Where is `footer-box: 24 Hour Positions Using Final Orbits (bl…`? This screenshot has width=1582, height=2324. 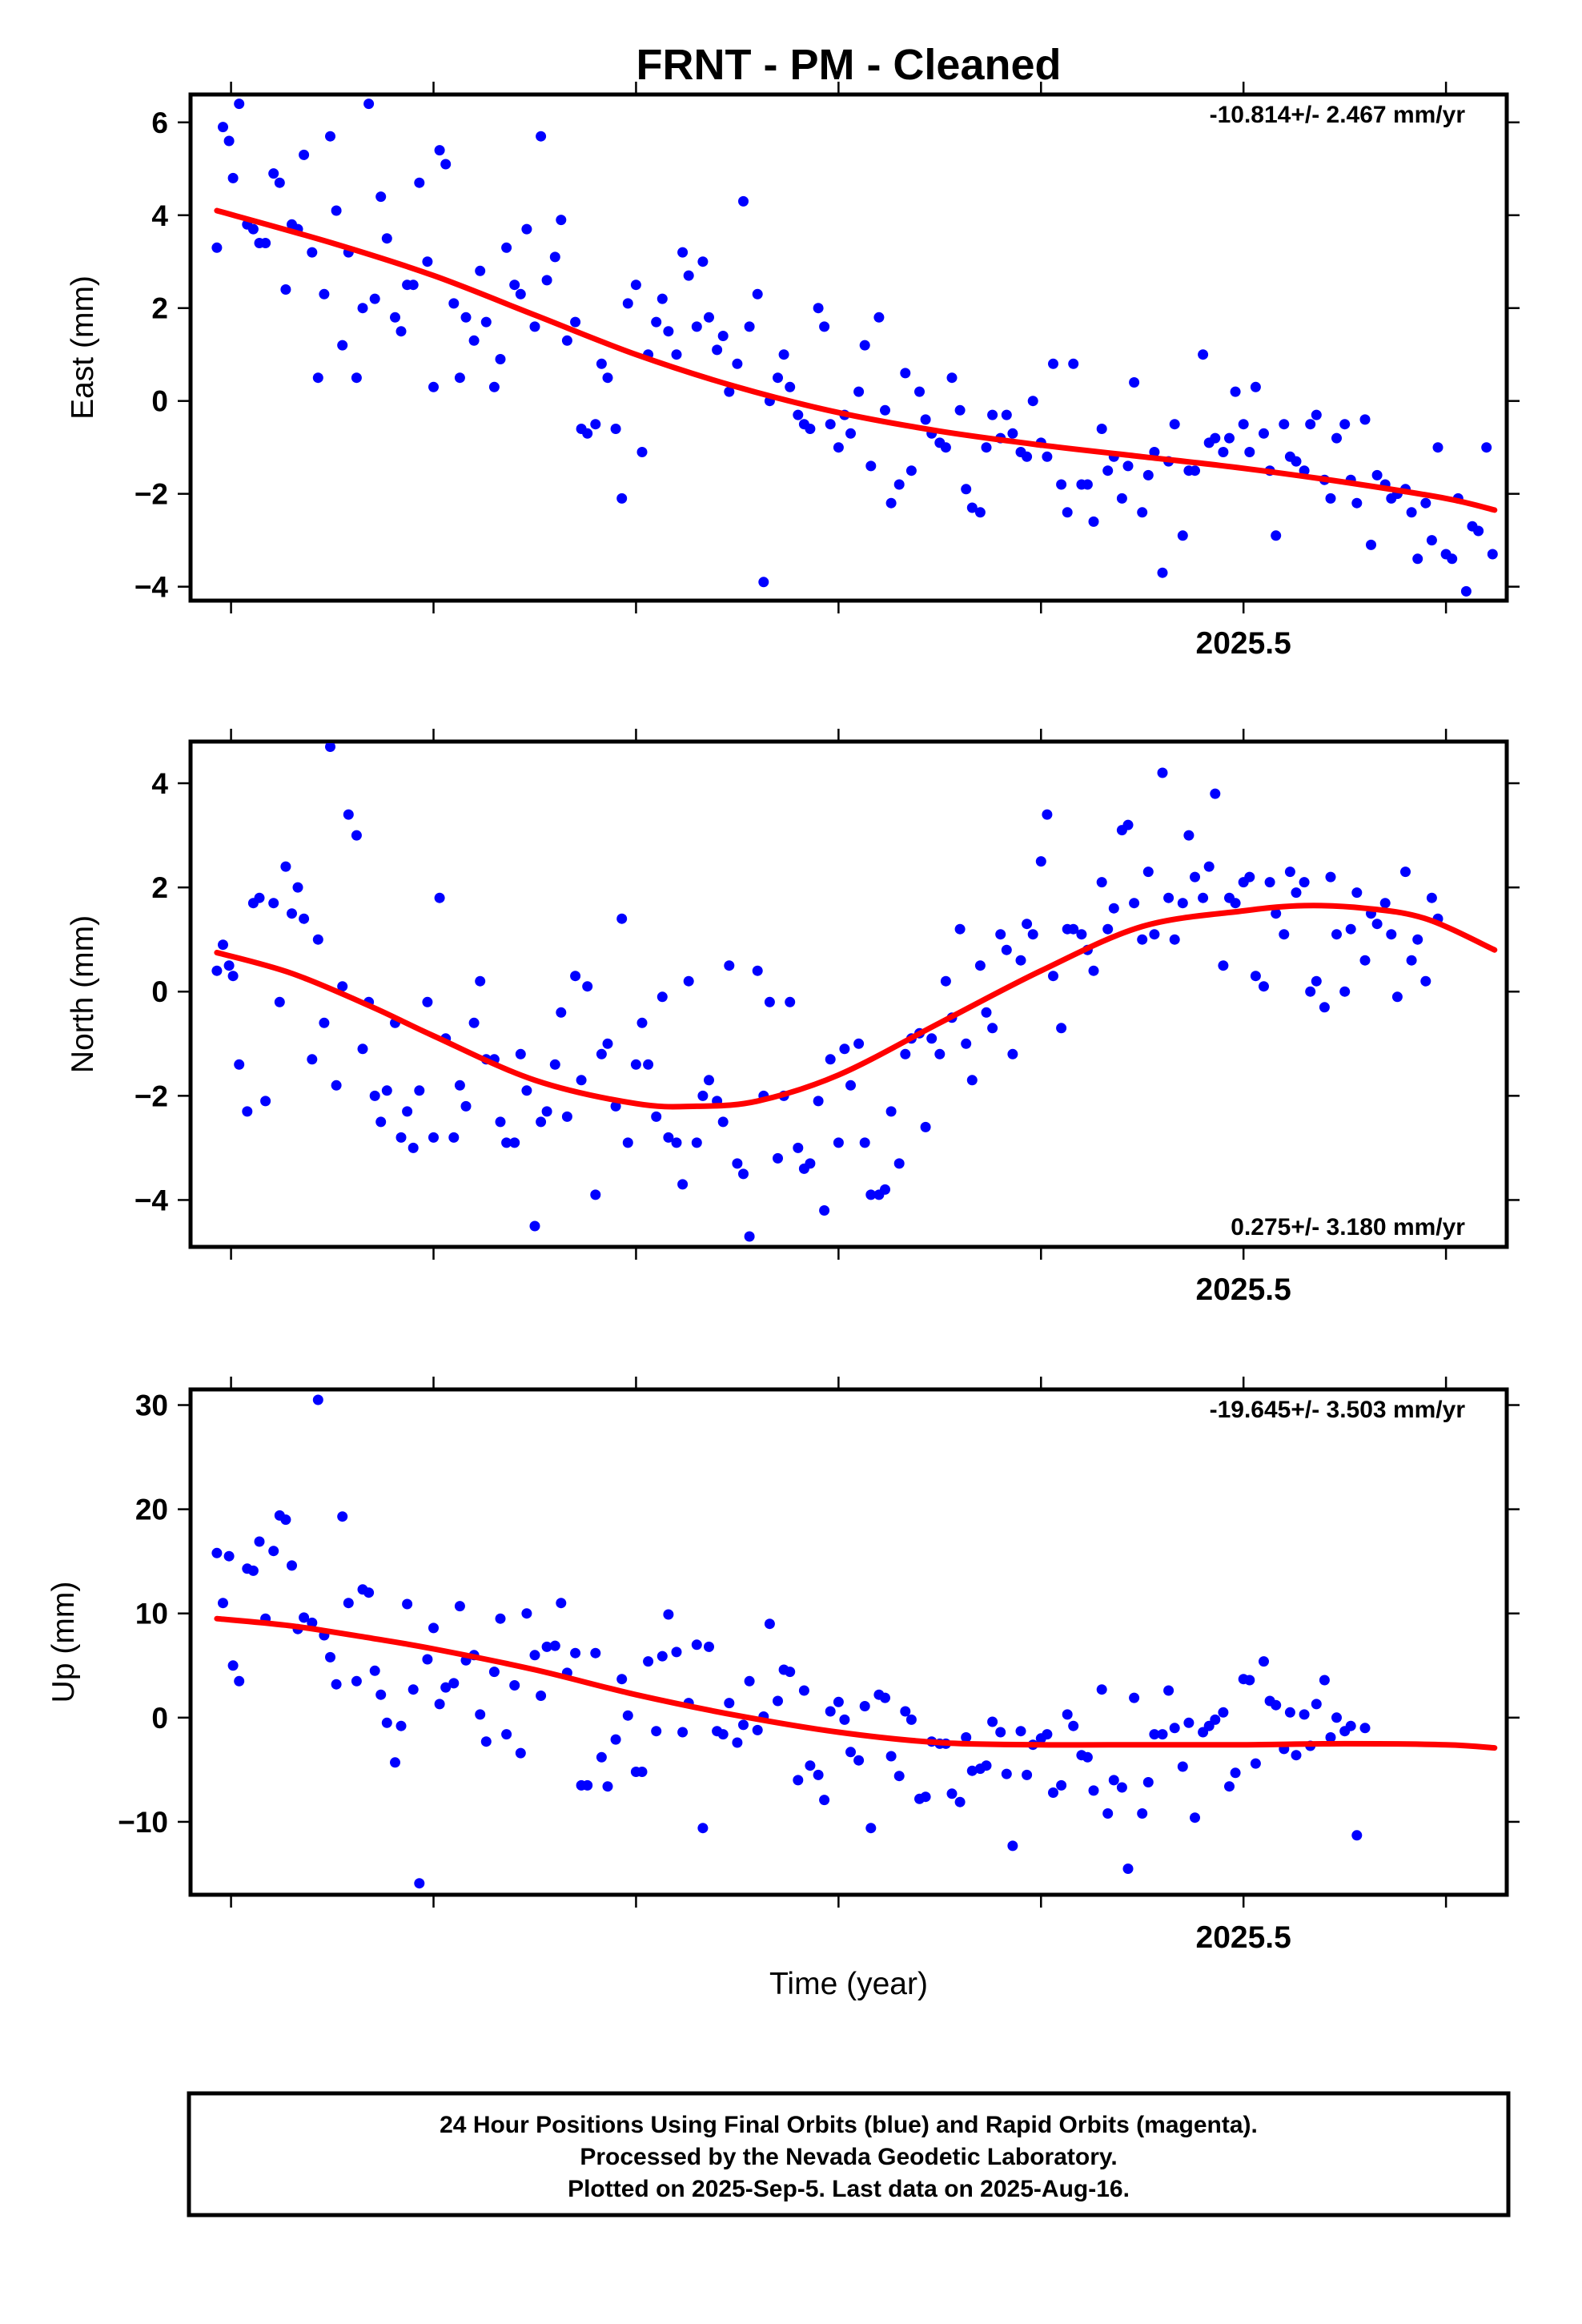
footer-box: 24 Hour Positions Using Final Orbits (bl… is located at coordinates (849, 2154).